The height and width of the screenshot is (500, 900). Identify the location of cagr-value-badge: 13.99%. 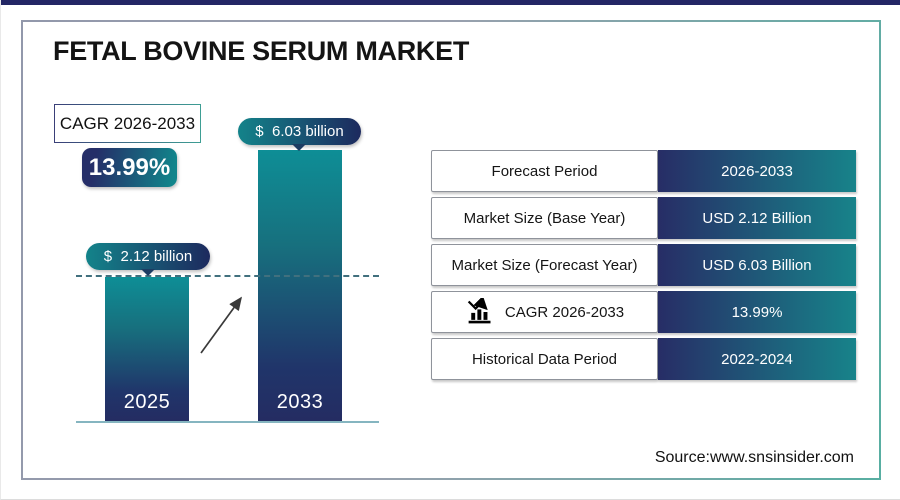
(129, 167).